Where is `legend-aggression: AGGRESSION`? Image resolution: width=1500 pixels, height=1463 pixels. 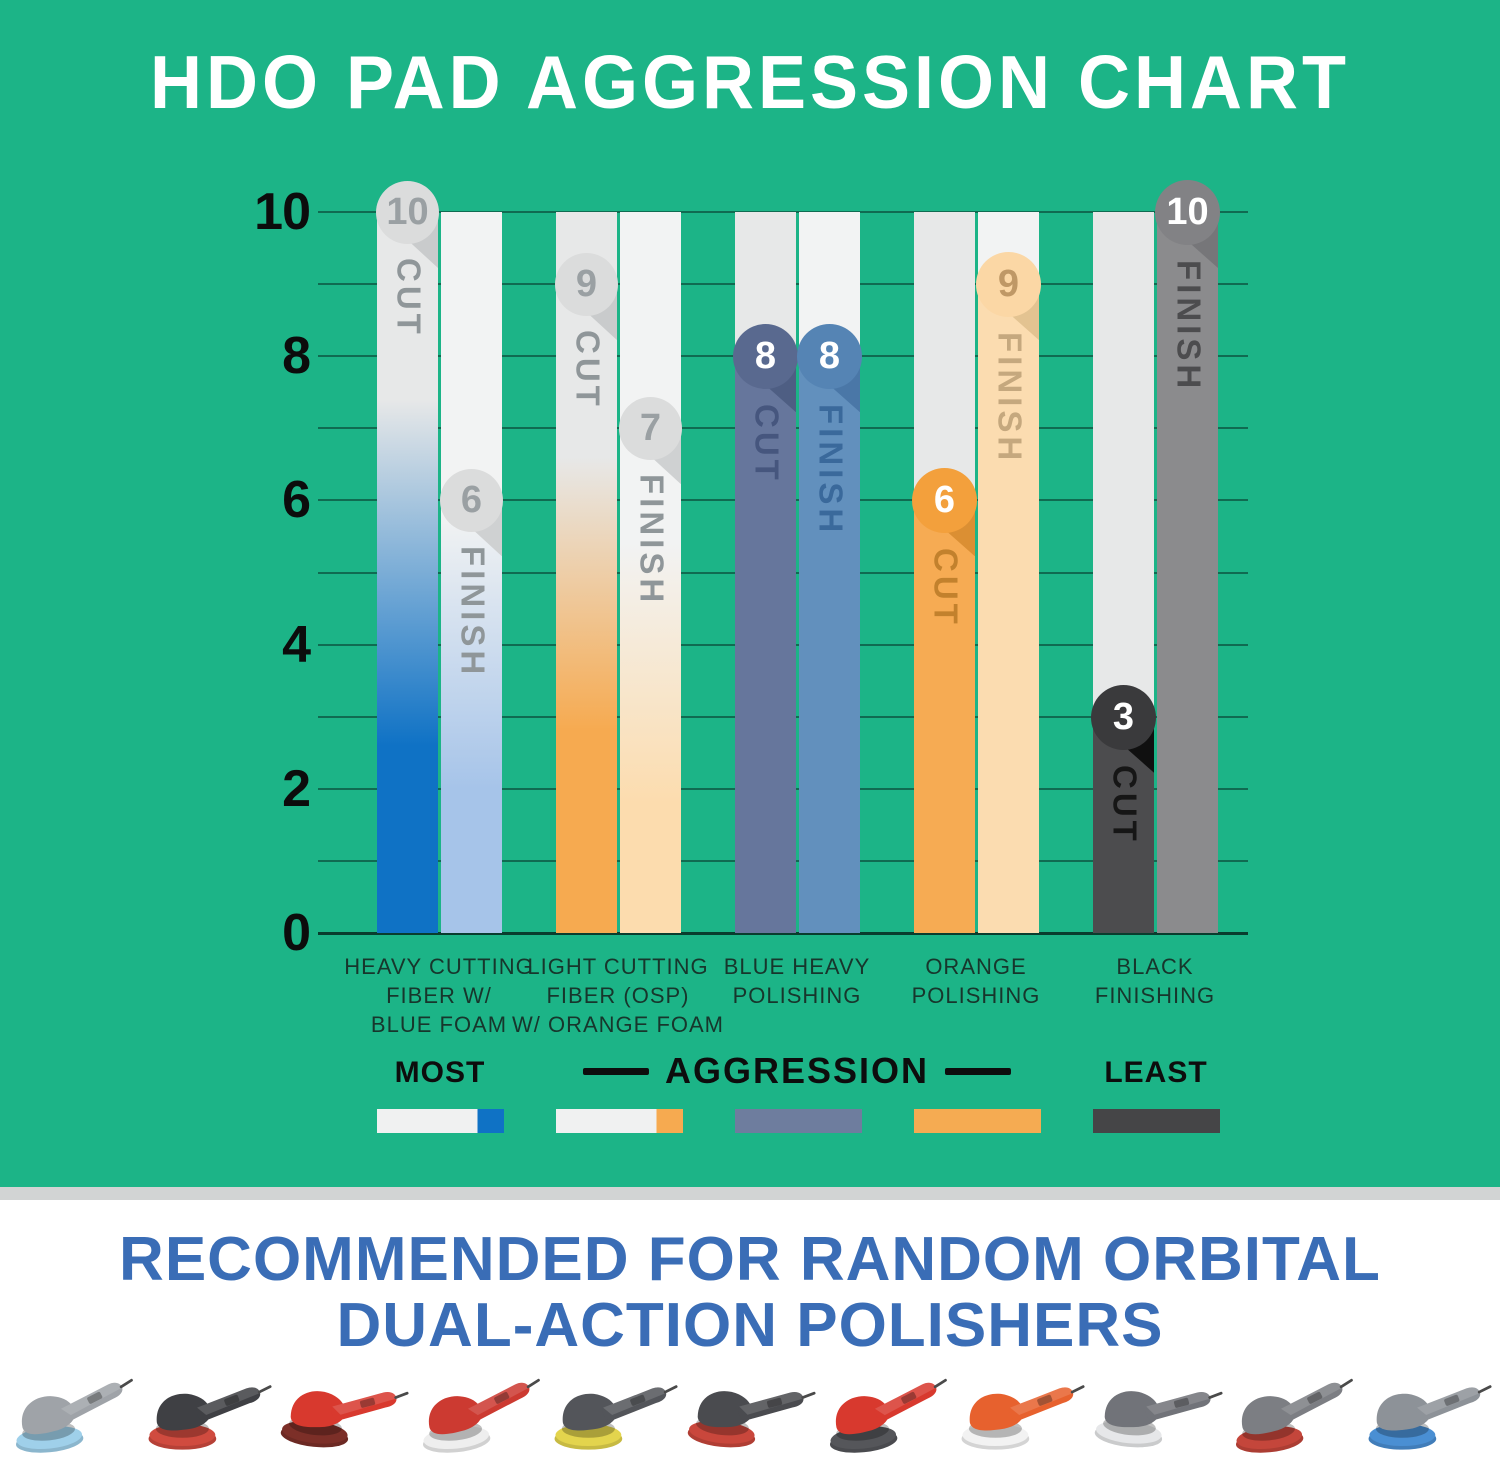 legend-aggression: AGGRESSION is located at coordinates (797, 1071).